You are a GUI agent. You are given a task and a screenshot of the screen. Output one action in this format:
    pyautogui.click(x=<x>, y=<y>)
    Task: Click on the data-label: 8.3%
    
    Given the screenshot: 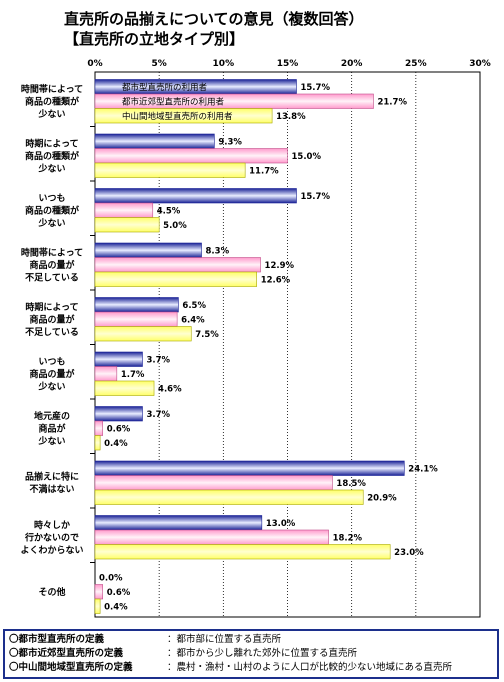 What is the action you would take?
    pyautogui.click(x=218, y=252)
    